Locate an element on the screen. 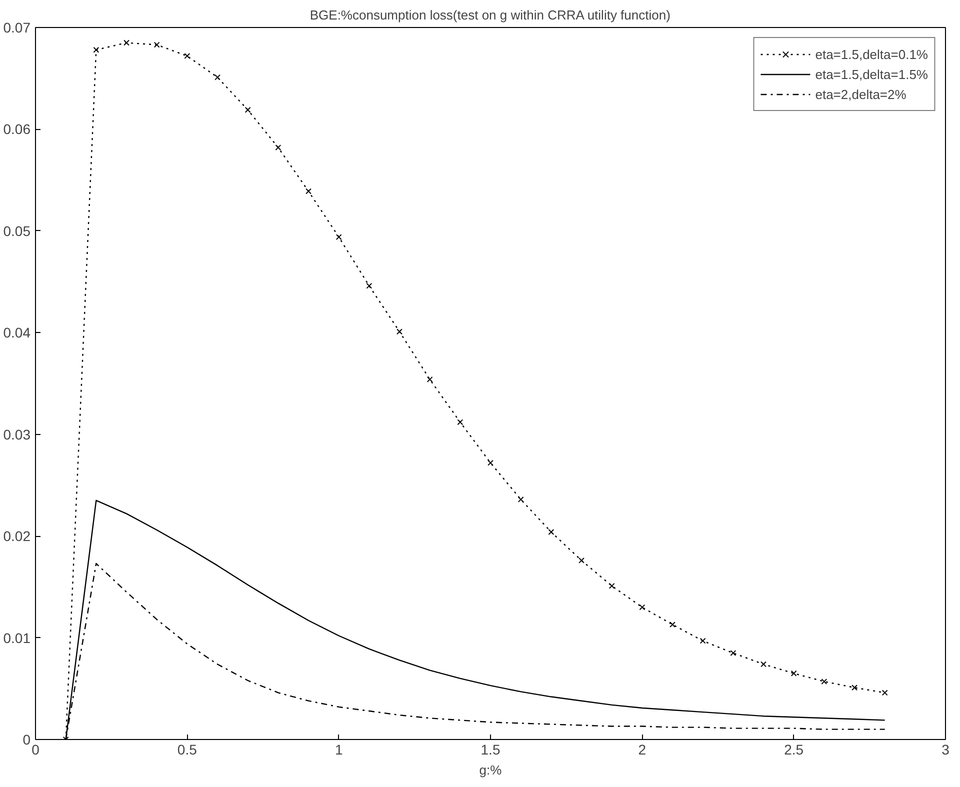 The width and height of the screenshot is (960, 787). x-tick-label: 2 is located at coordinates (642, 750).